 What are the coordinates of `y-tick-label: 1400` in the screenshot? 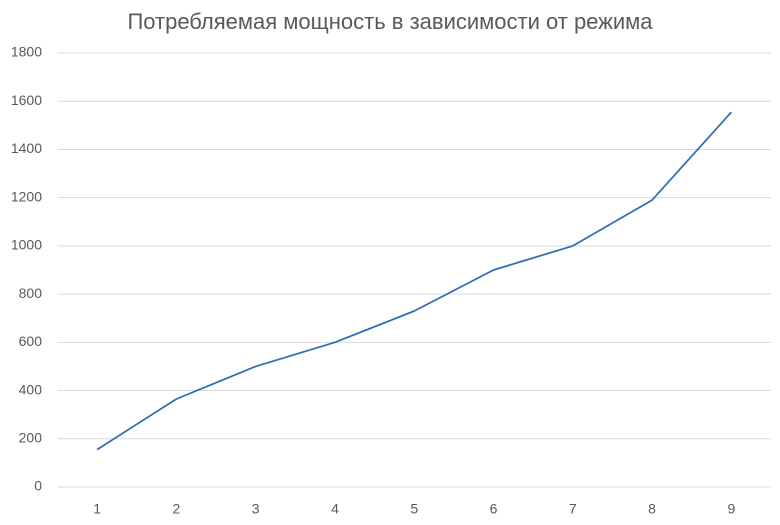 It's located at (26, 148).